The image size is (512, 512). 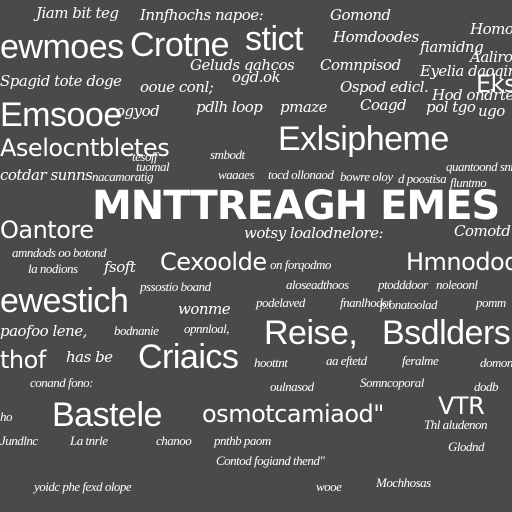 I want to click on collage-word: ewestich, so click(x=64, y=301).